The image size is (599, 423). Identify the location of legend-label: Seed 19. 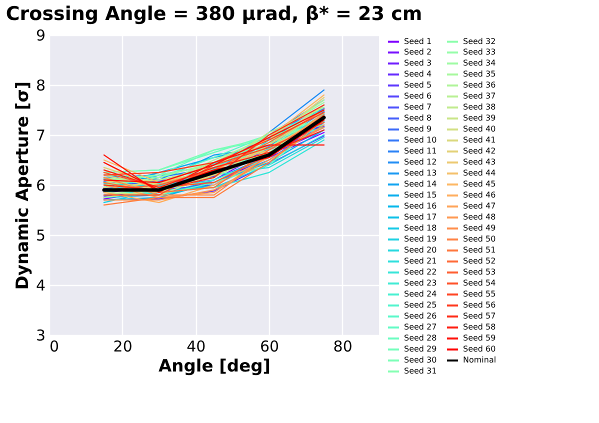
(420, 239).